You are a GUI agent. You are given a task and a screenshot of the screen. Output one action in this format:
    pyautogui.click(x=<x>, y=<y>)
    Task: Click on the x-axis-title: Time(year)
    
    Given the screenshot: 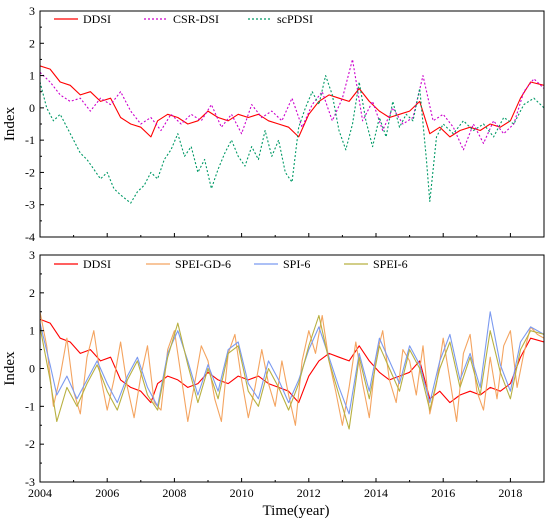 What is the action you would take?
    pyautogui.click(x=296, y=511)
    